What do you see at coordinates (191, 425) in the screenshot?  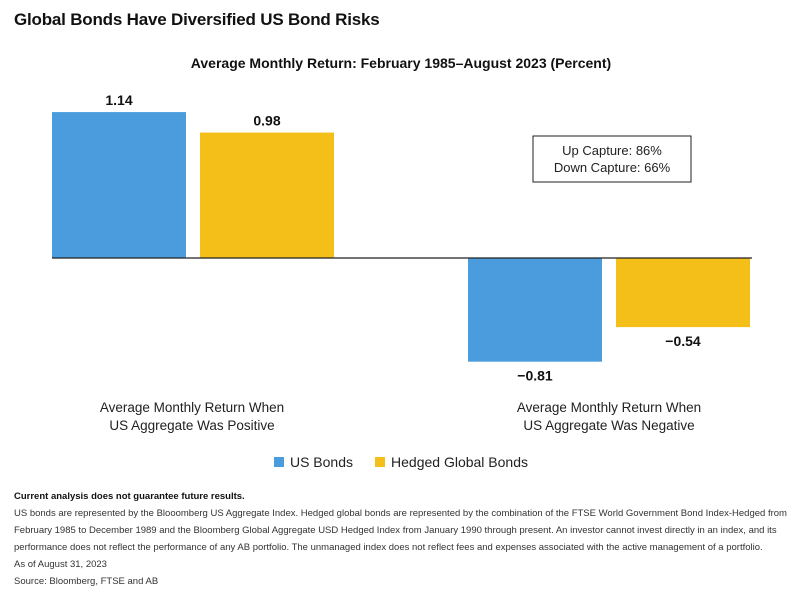 I see `category-label: US Aggregate Was Positive` at bounding box center [191, 425].